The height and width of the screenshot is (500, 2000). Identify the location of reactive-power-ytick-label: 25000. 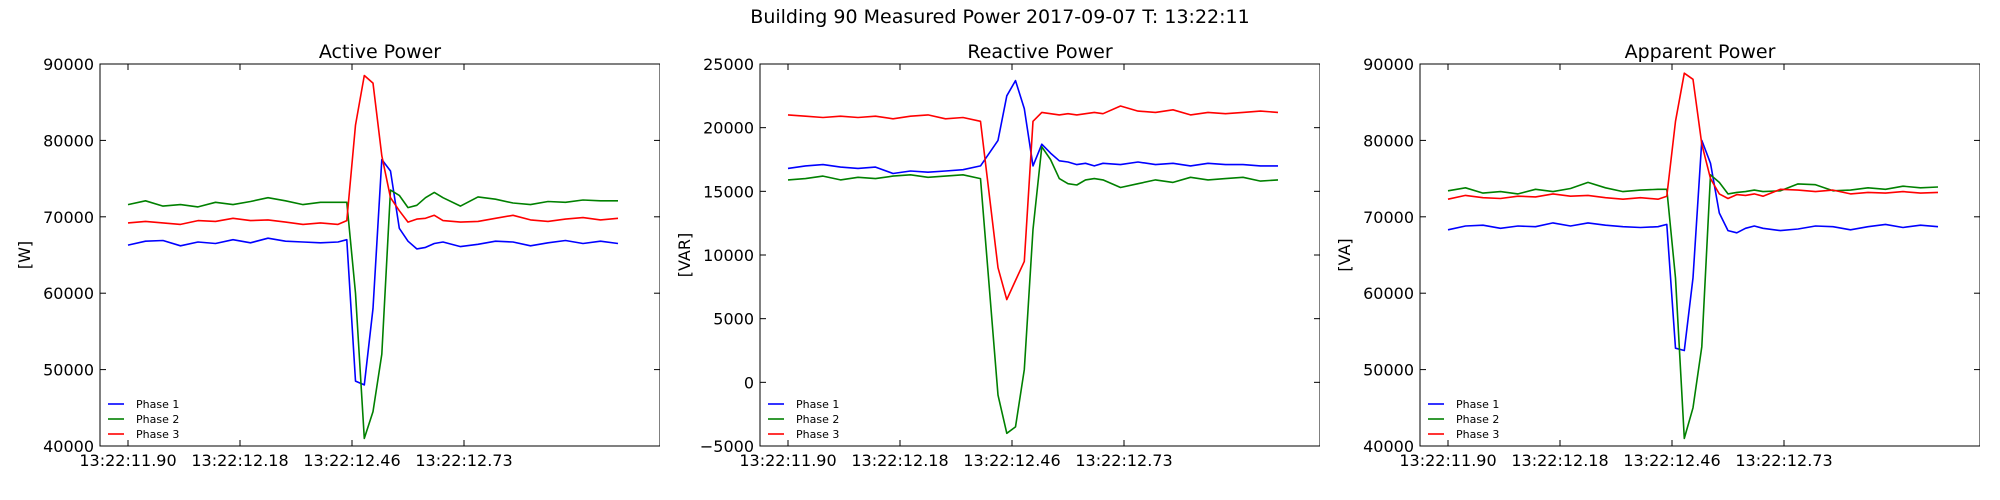
(728, 64).